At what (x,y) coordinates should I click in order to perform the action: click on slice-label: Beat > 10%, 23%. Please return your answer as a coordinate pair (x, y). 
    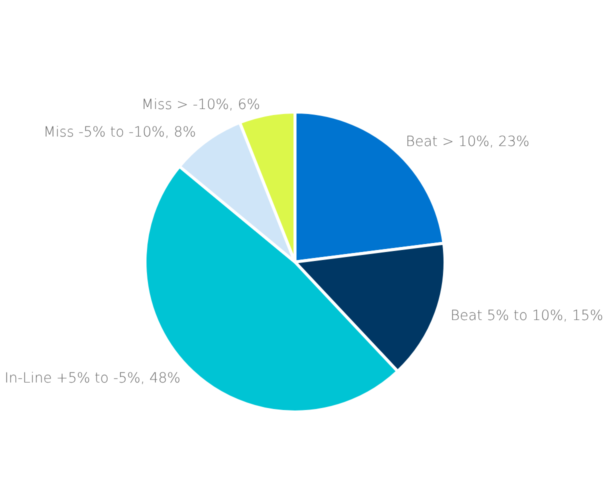
    Looking at the image, I should click on (468, 142).